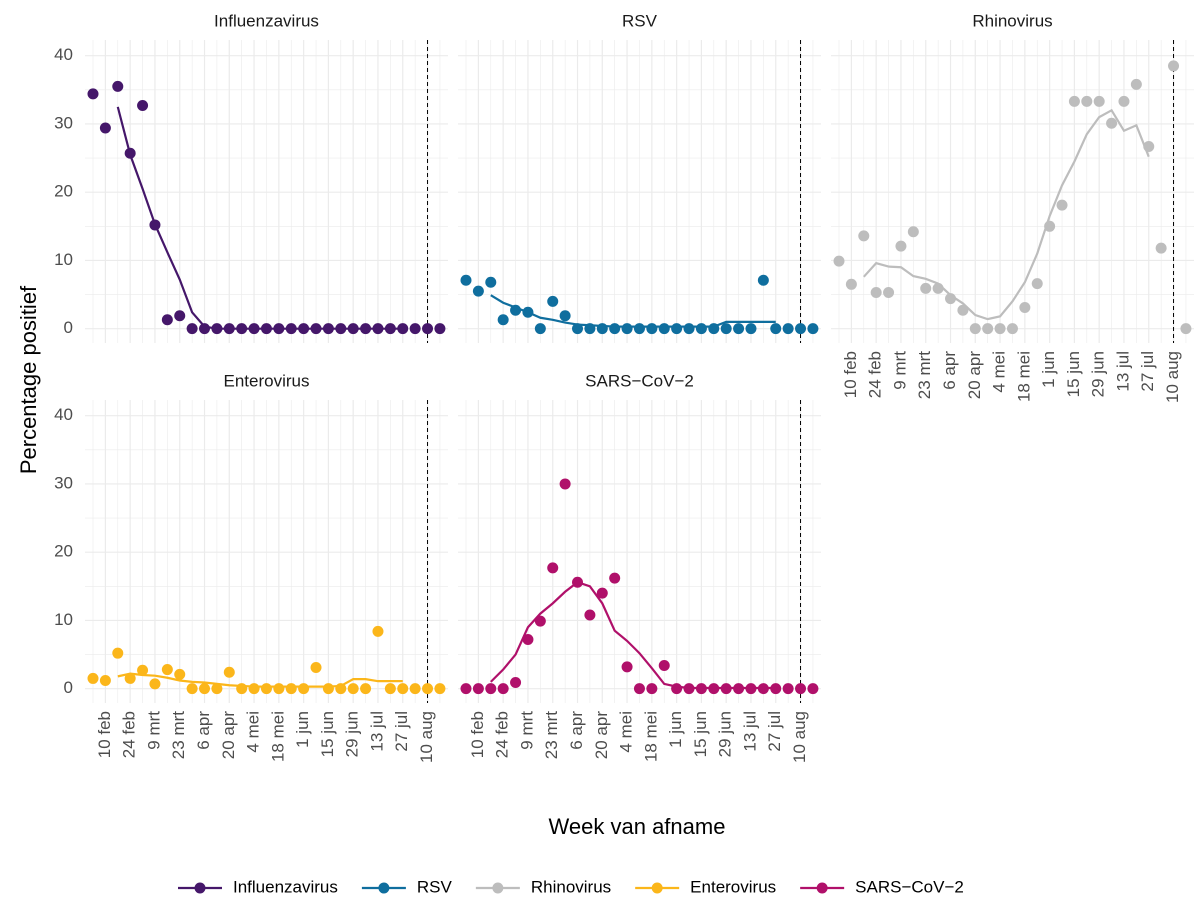 The image size is (1195, 907). I want to click on legend-item: Enterovirus, so click(705, 886).